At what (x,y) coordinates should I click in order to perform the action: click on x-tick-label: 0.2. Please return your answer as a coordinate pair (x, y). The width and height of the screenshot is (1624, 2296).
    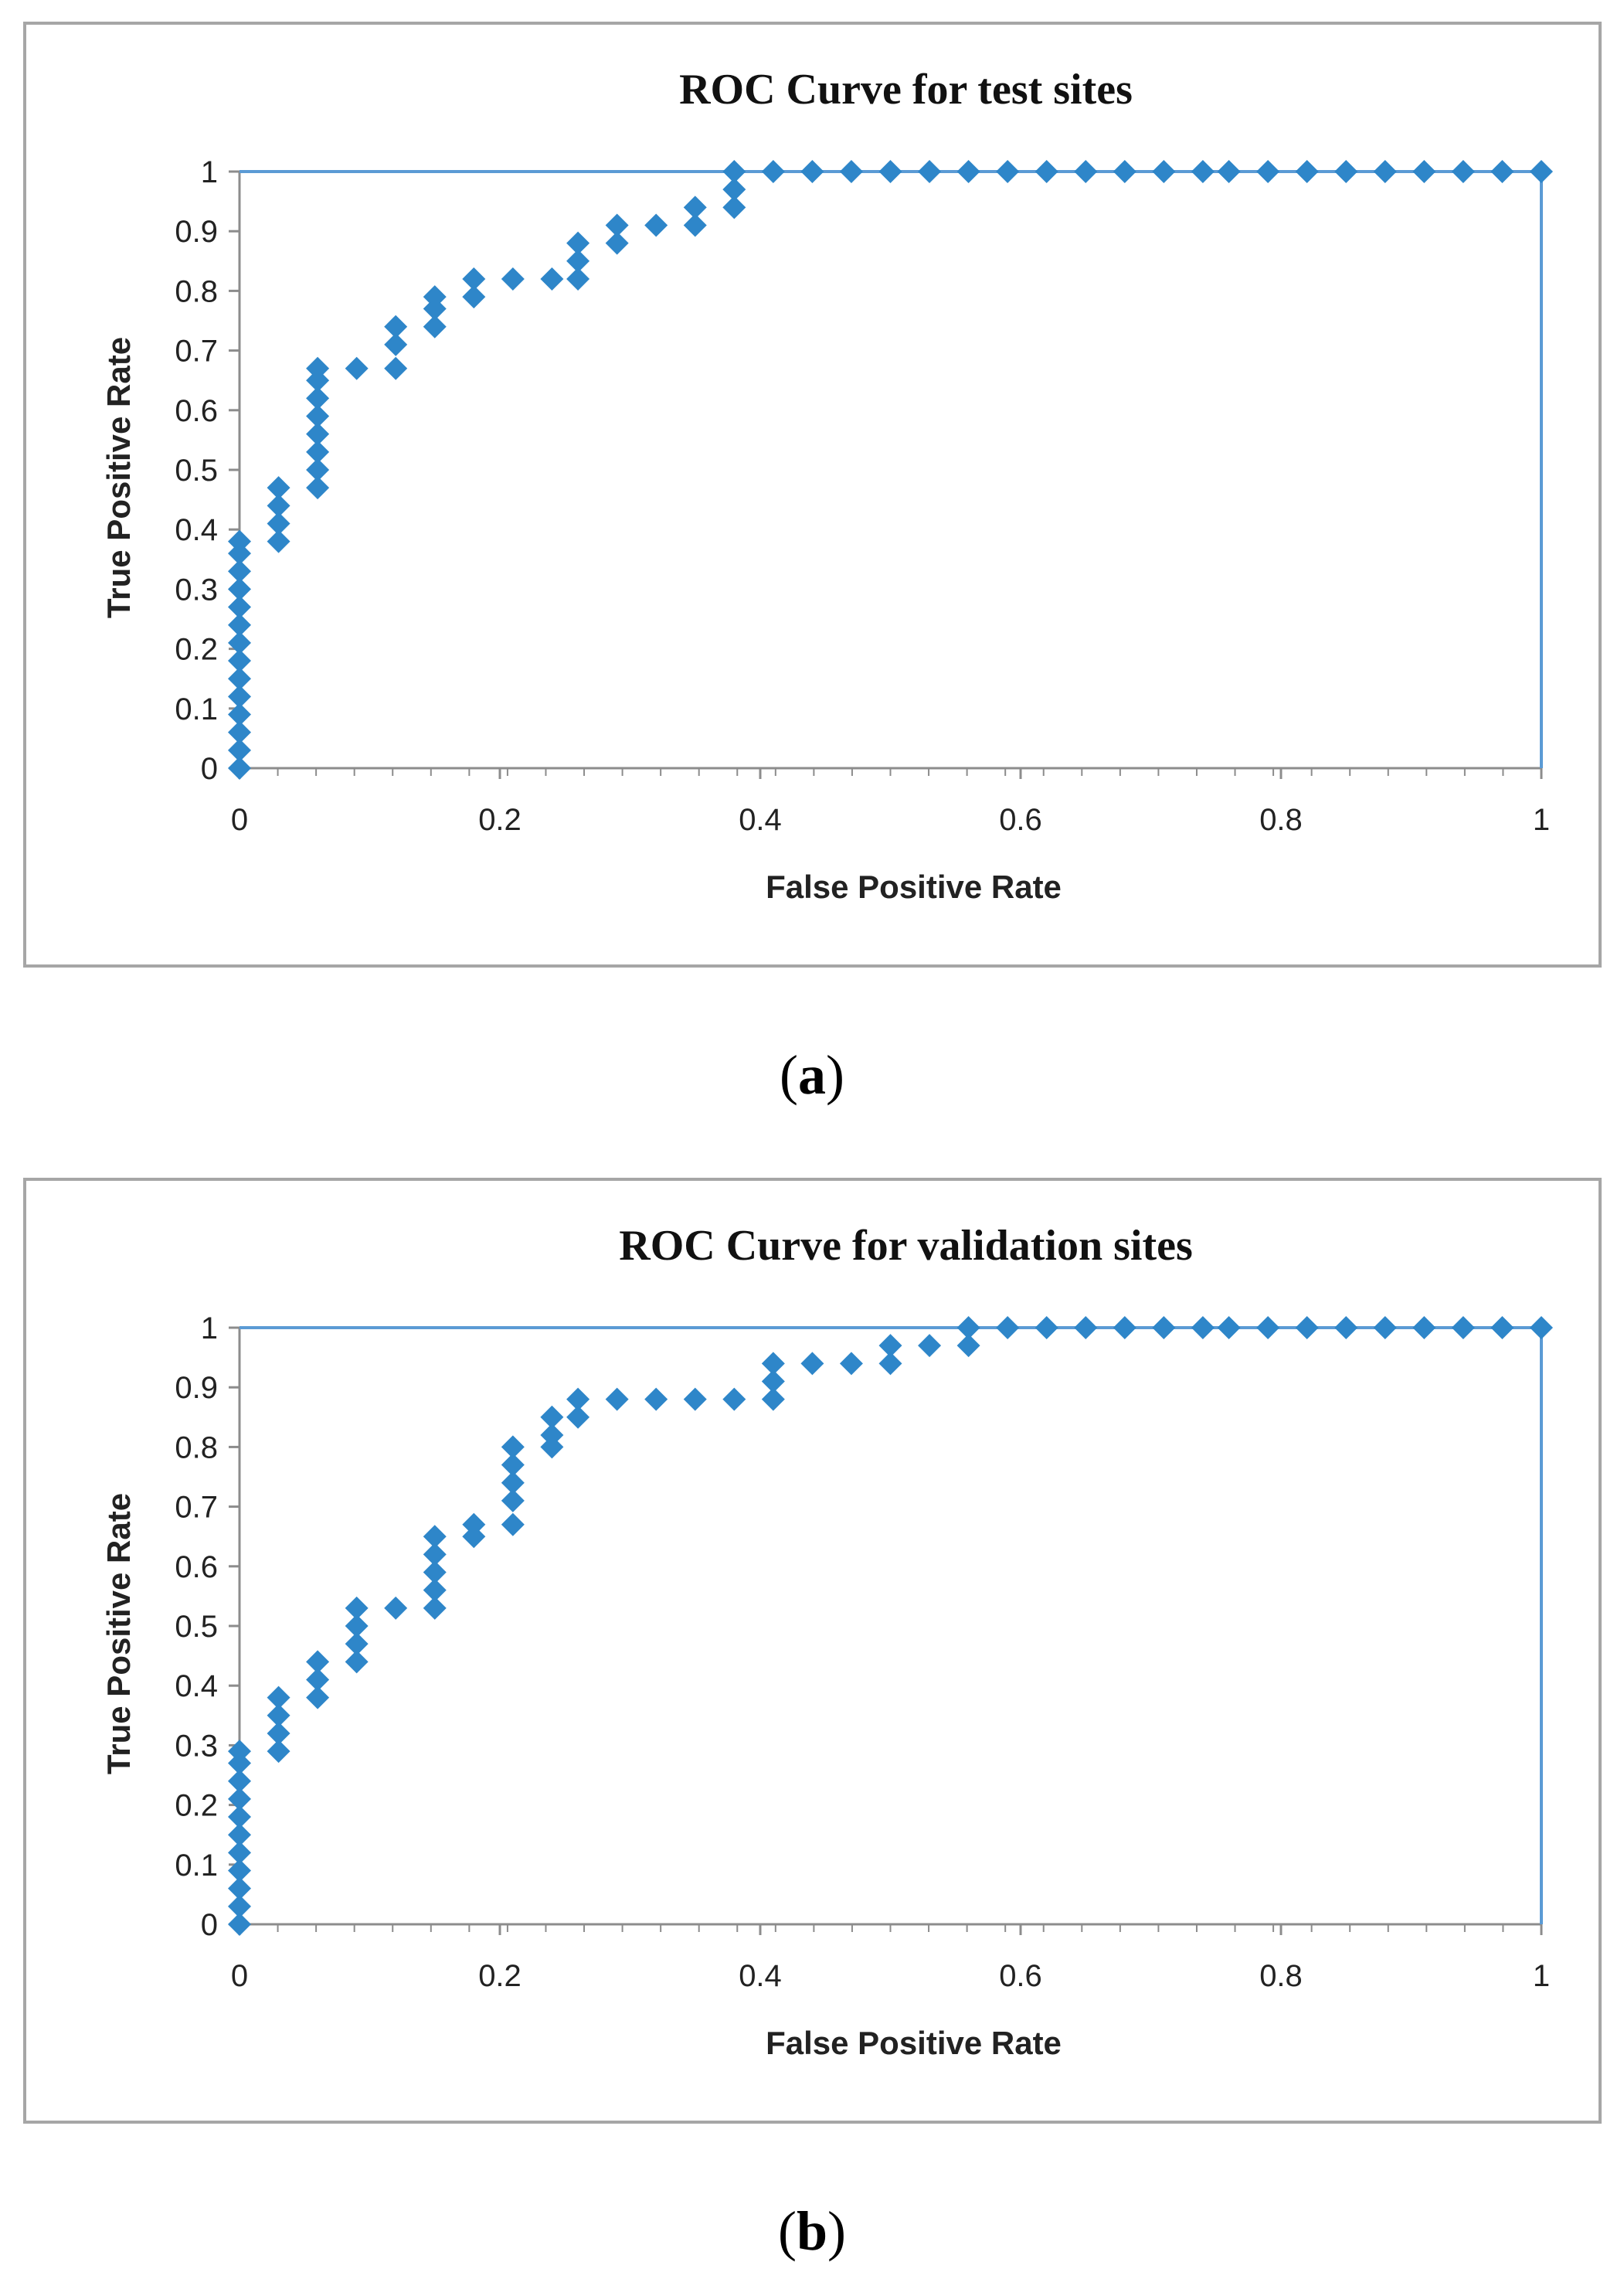
    Looking at the image, I should click on (500, 1976).